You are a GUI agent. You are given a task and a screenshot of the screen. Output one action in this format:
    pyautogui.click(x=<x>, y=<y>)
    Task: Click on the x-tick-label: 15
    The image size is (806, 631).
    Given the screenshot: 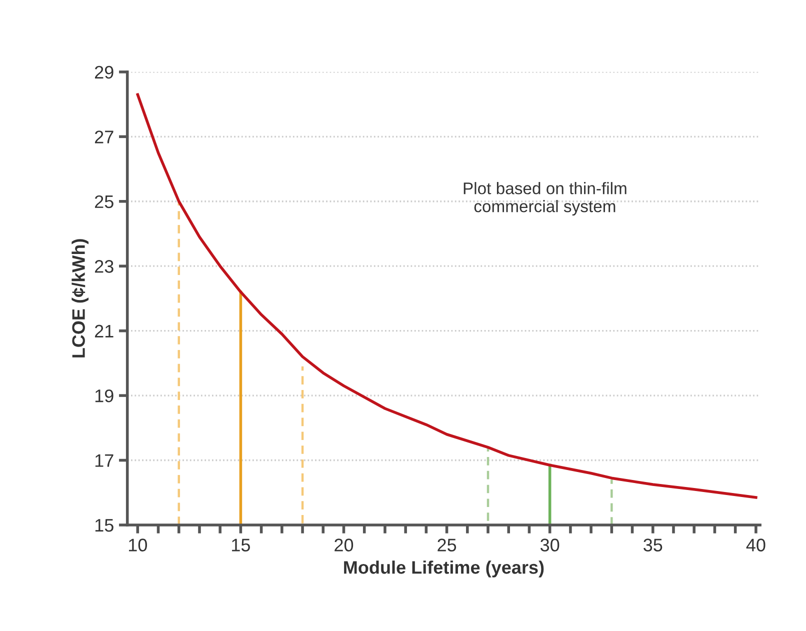 What is the action you would take?
    pyautogui.click(x=241, y=545)
    